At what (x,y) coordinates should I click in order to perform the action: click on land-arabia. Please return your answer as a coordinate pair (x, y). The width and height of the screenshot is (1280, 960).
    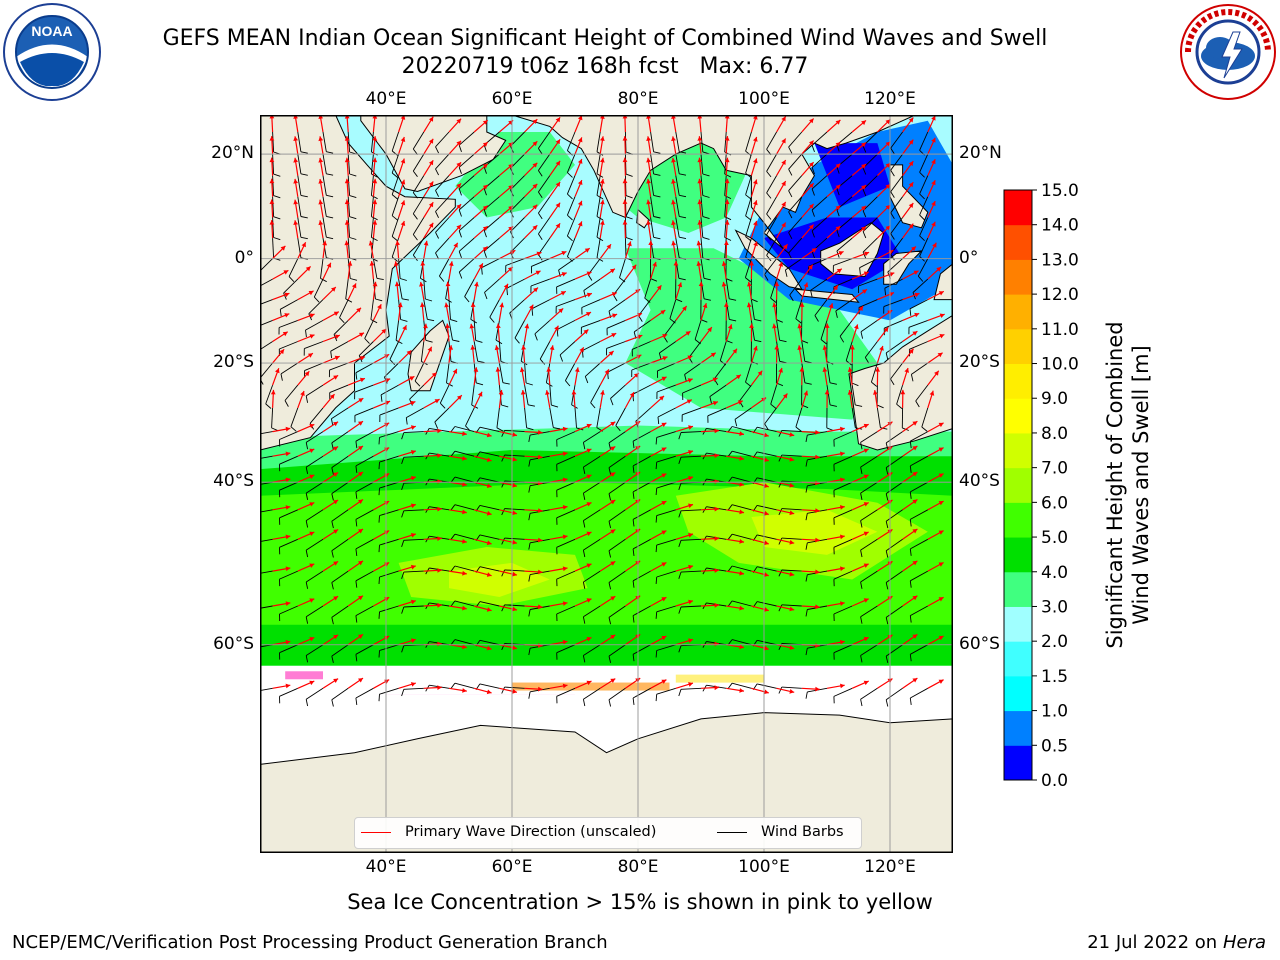
    Looking at the image, I should click on (433, 153).